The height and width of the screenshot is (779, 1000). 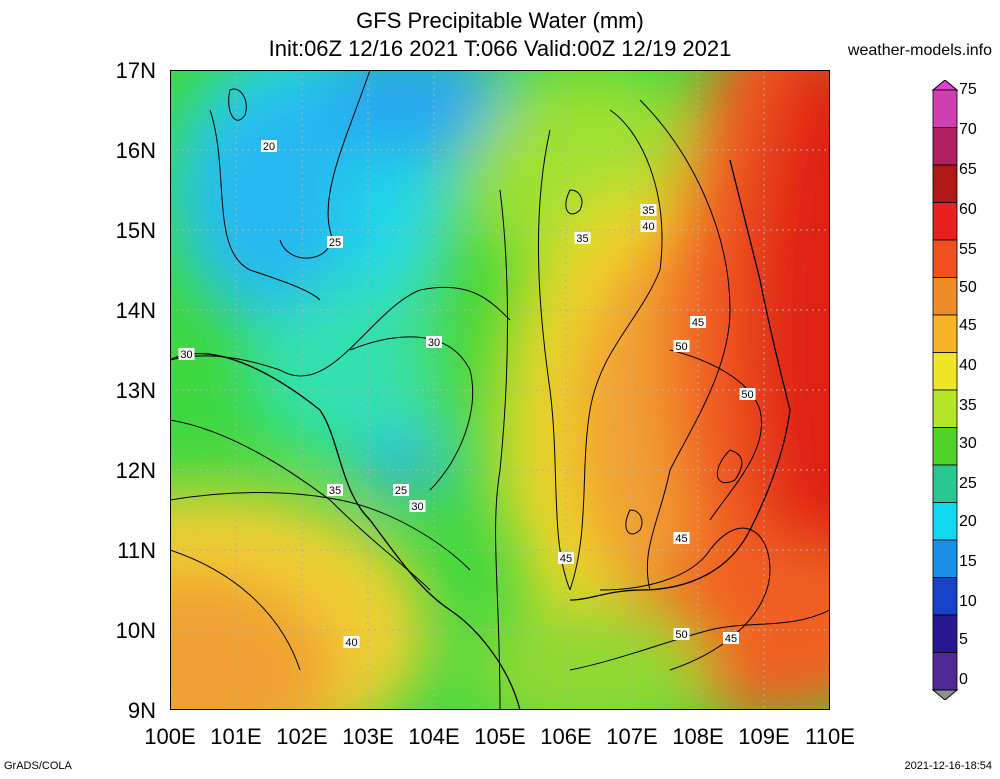 I want to click on lon-label: 103E, so click(x=368, y=736).